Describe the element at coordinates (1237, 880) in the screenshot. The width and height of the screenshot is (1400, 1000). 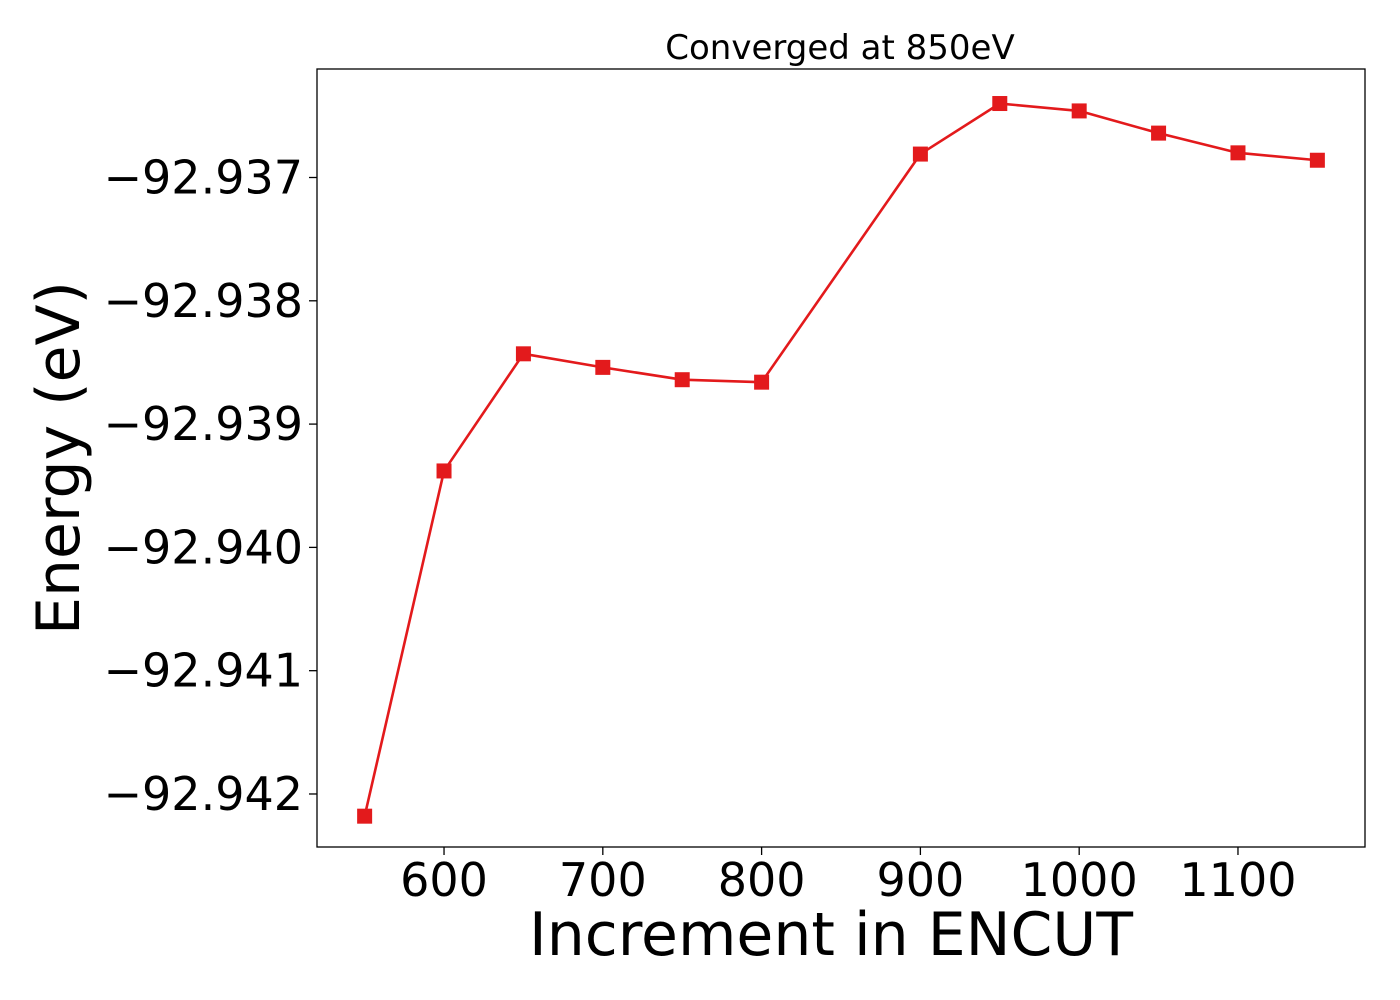
I see `x-tick-label: 1100` at that location.